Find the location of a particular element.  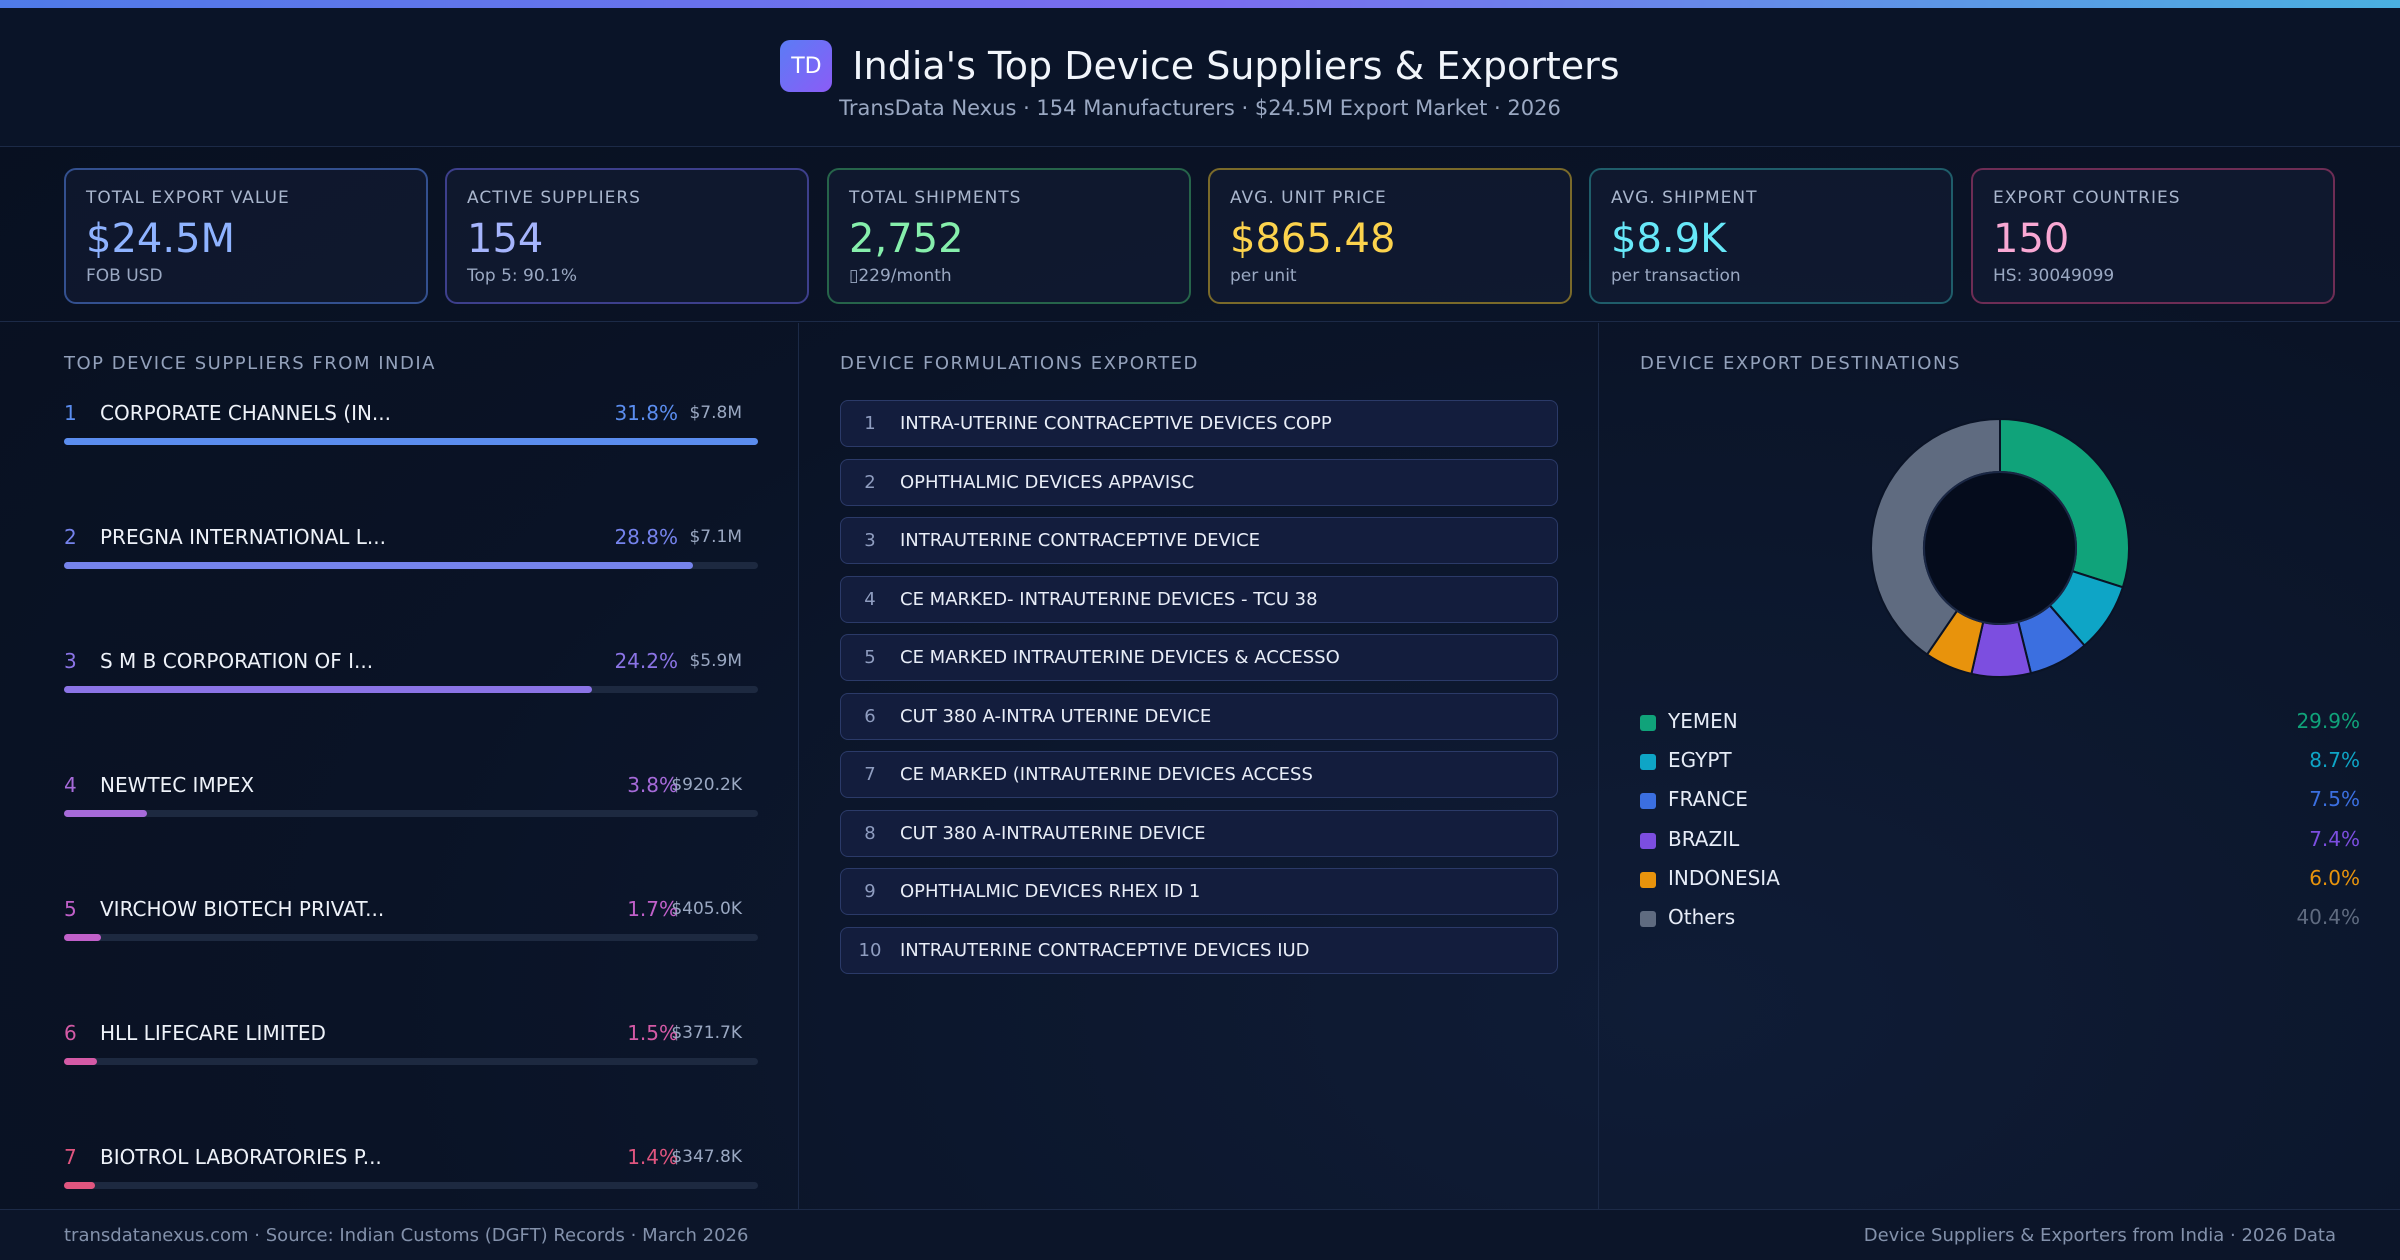

supplier-row: 2 PREGNA INTERNATIONAL L... 28.8% $7.1M is located at coordinates (411, 555).